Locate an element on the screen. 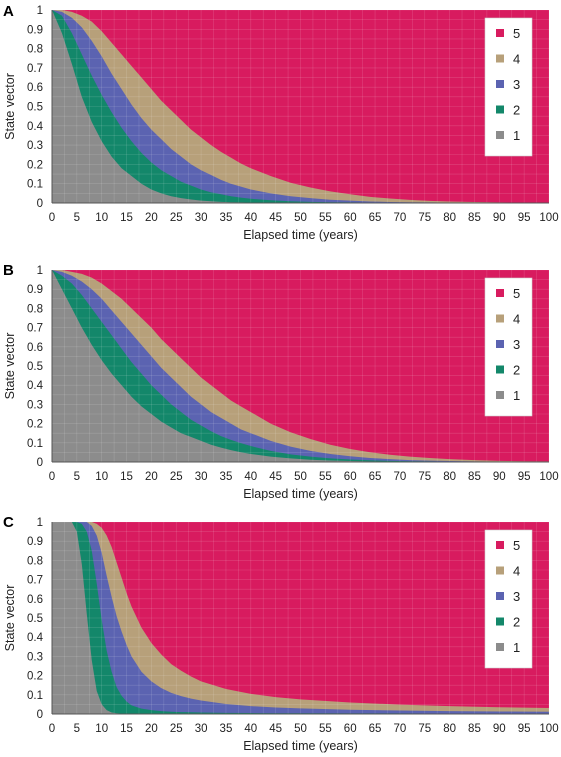 This screenshot has width=561, height=757. x-tick-label: 75 is located at coordinates (424, 477).